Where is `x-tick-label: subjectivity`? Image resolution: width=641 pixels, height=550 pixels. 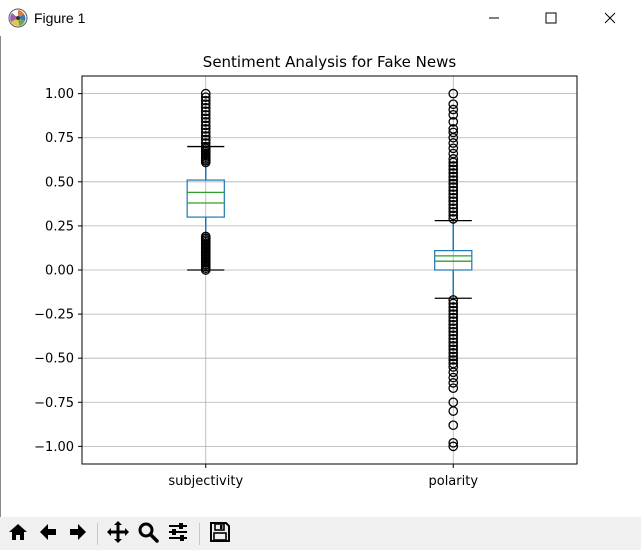
x-tick-label: subjectivity is located at coordinates (205, 481).